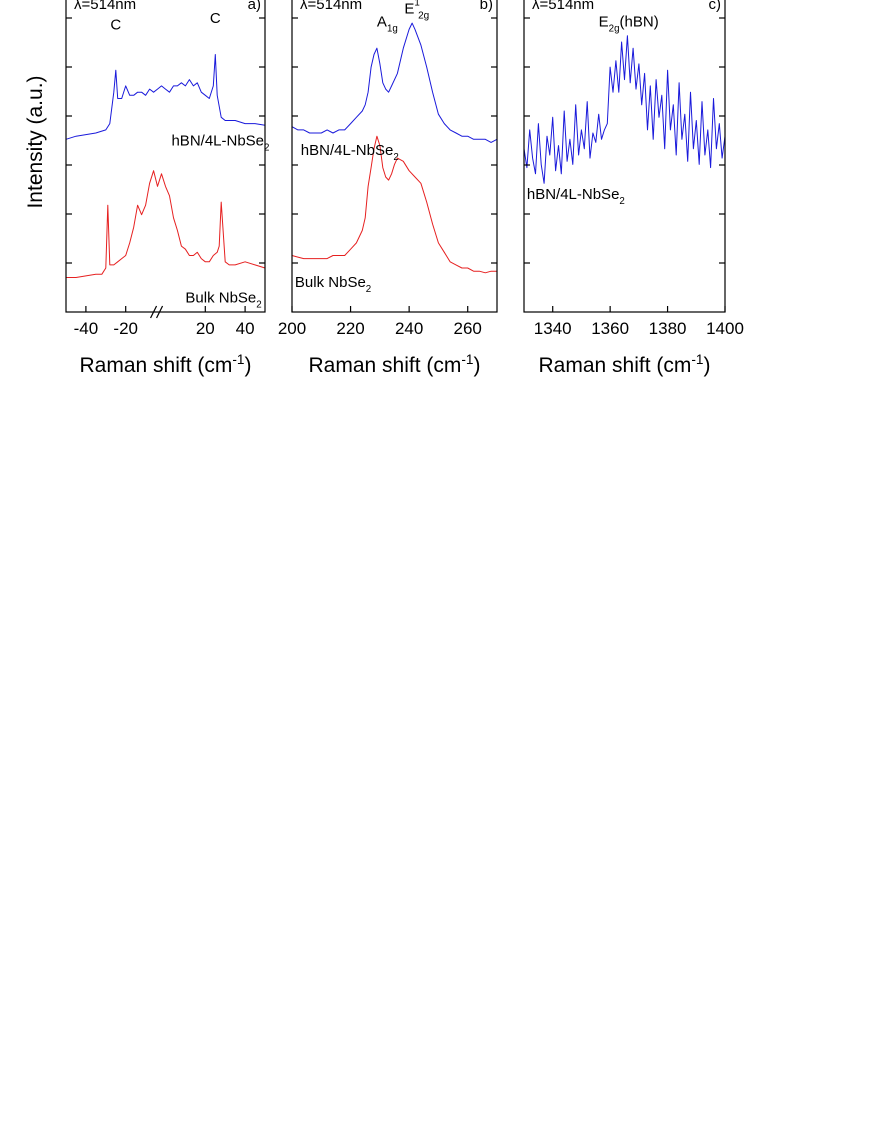  Describe the element at coordinates (387, 23) in the screenshot. I see `peak-label: A1g` at that location.